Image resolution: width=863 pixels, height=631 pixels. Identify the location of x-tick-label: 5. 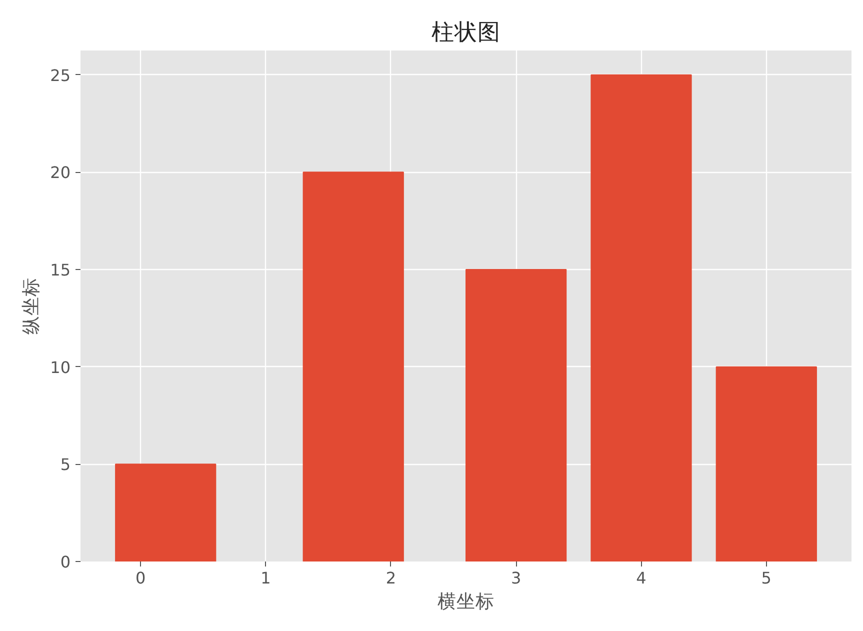
(766, 578).